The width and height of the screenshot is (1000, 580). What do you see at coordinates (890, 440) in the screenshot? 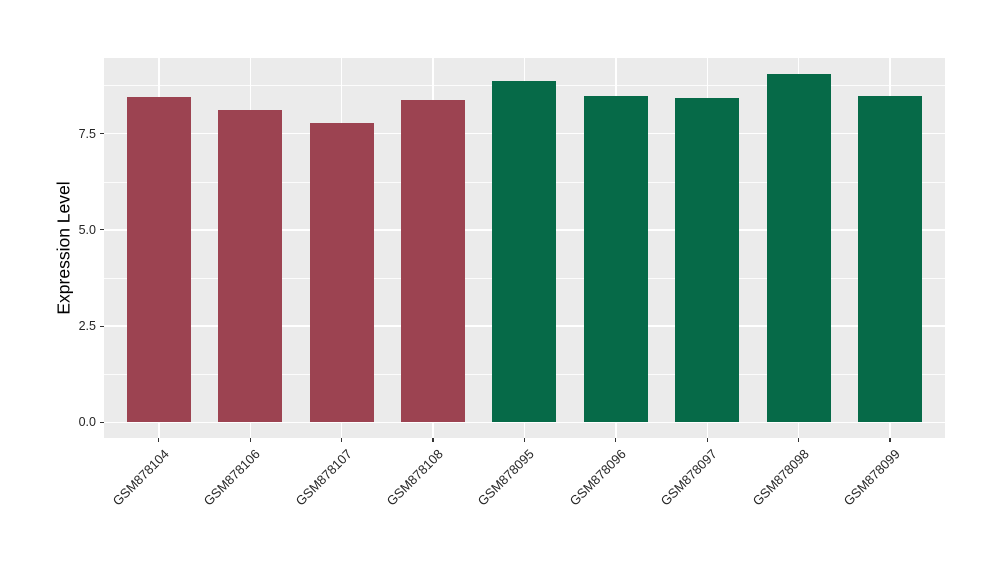
I see `x-tick-mark-GSM878099` at bounding box center [890, 440].